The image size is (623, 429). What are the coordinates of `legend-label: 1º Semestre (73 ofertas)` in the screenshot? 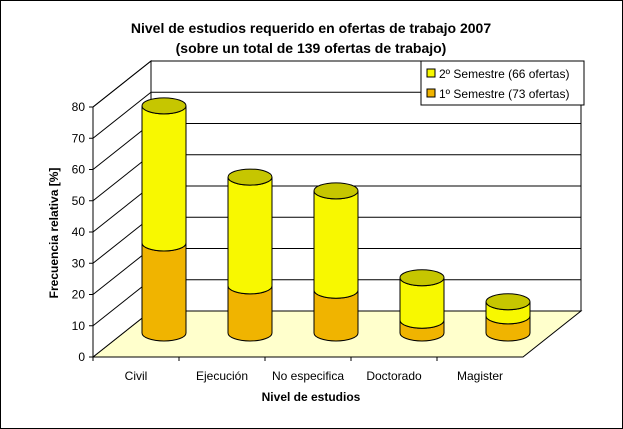 It's located at (504, 94).